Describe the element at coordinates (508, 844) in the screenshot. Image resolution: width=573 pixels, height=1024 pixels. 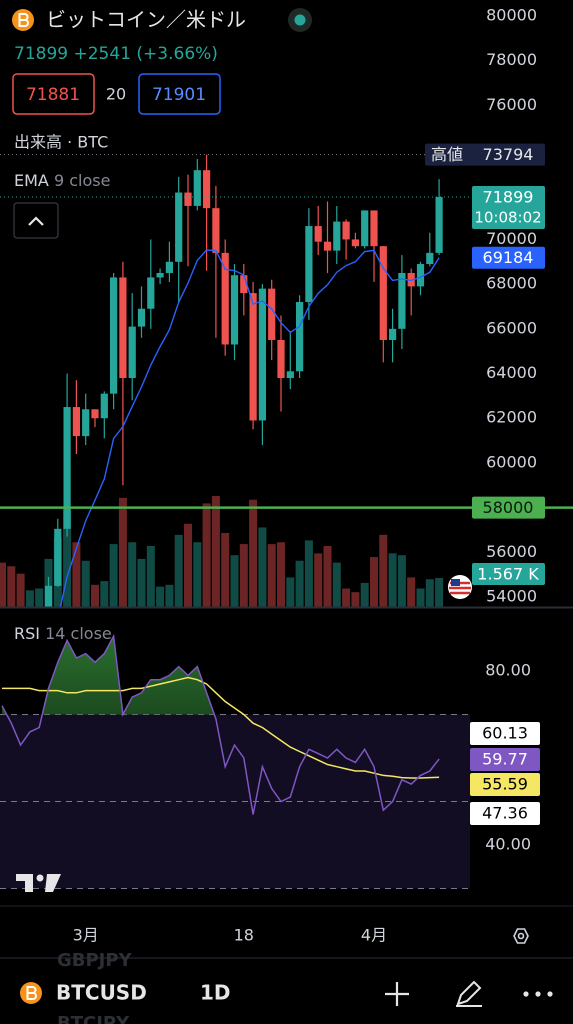
I see `y-tick-label: 40.00` at that location.